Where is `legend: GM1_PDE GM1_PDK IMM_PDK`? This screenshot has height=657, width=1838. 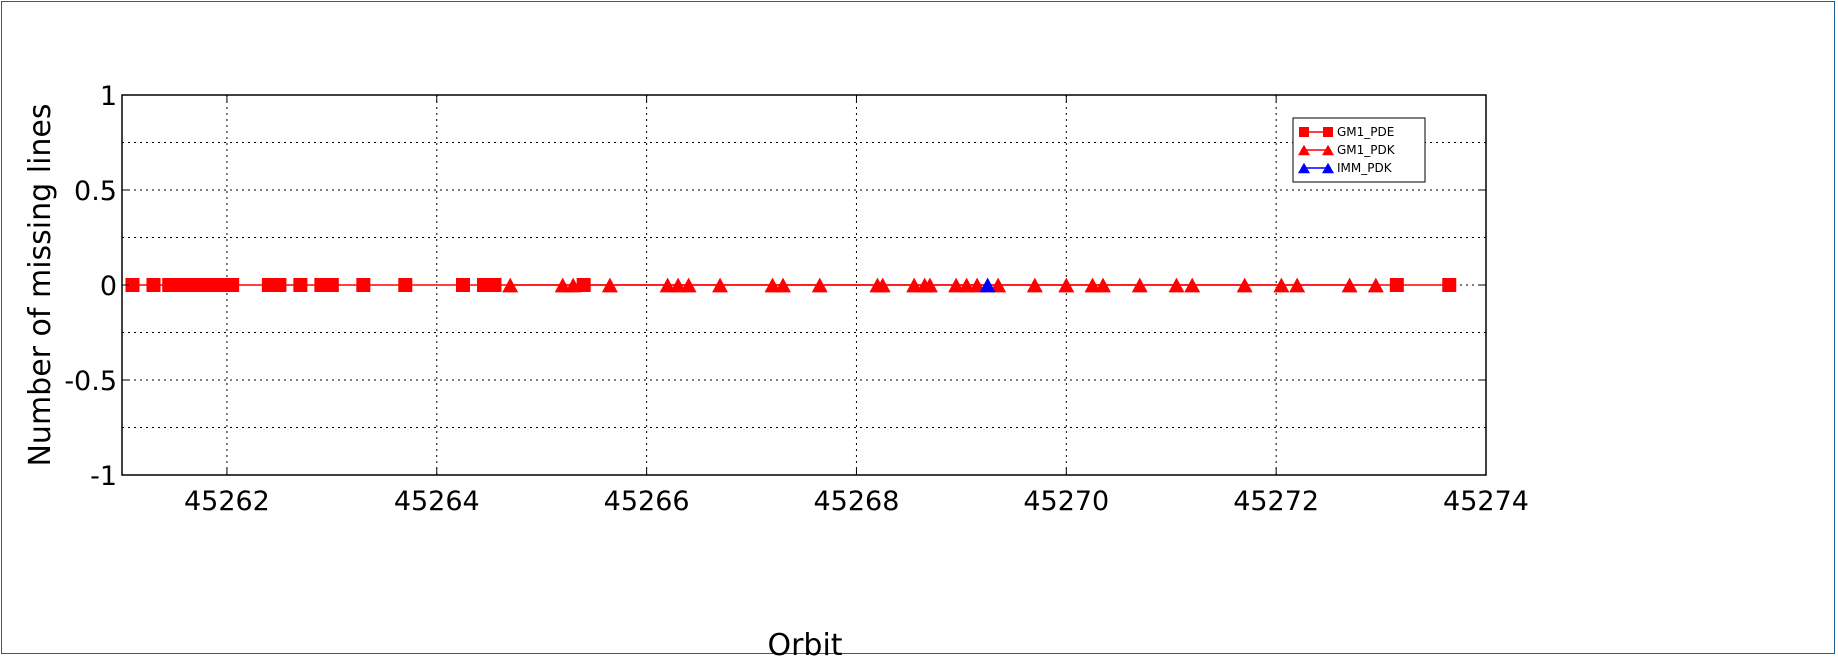 legend: GM1_PDE GM1_PDK IMM_PDK is located at coordinates (1359, 150).